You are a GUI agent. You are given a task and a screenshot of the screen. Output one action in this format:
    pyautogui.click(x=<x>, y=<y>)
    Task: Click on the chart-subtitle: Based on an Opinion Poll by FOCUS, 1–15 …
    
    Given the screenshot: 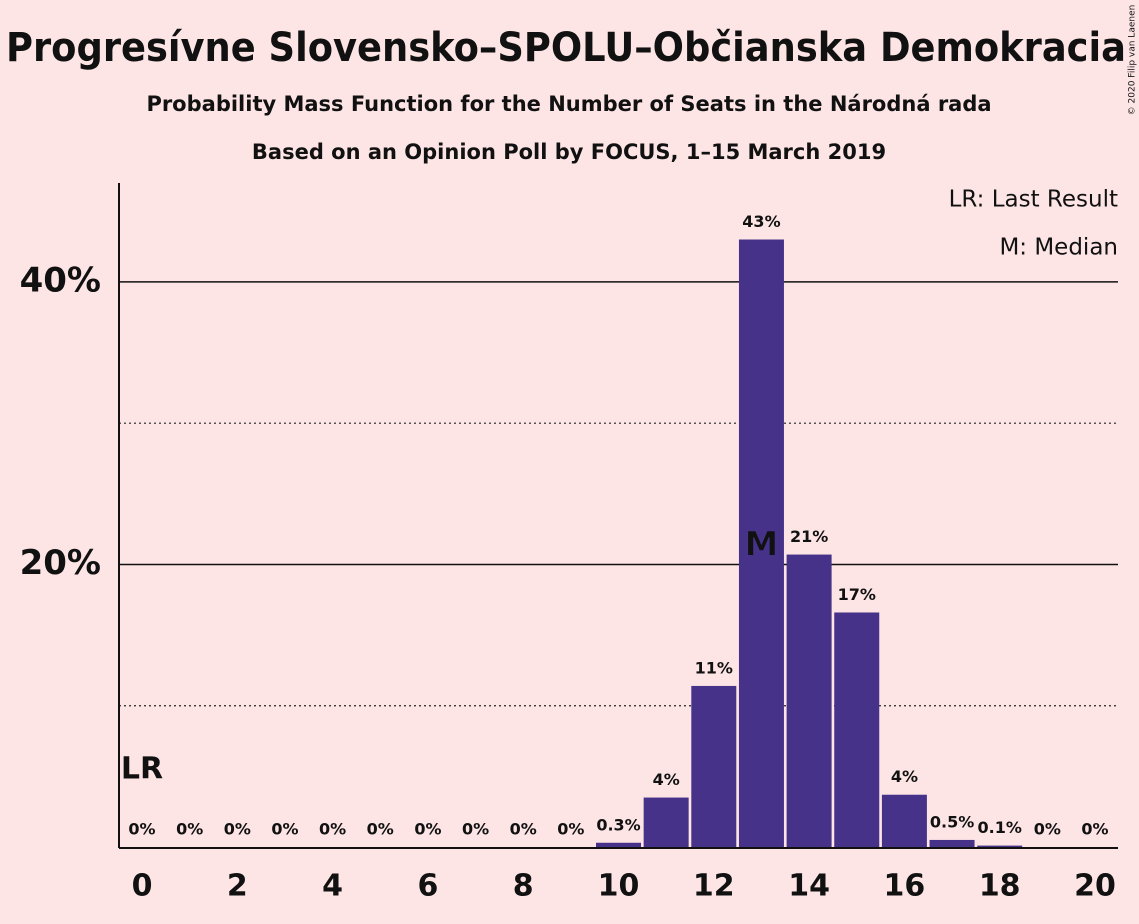 What is the action you would take?
    pyautogui.click(x=569, y=152)
    